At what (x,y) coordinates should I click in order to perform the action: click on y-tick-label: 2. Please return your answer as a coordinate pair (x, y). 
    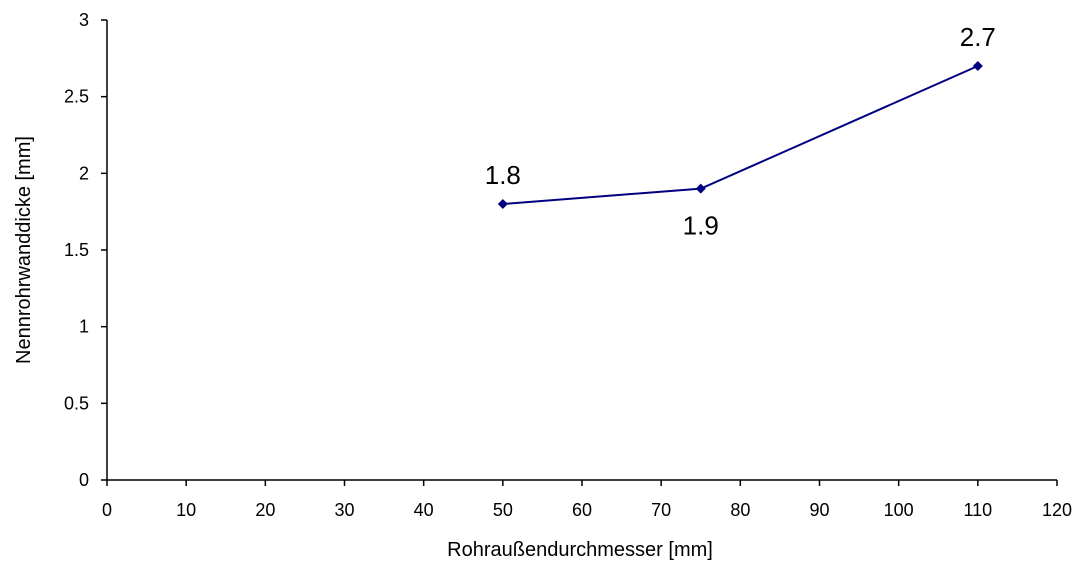
    Looking at the image, I should click on (84, 173).